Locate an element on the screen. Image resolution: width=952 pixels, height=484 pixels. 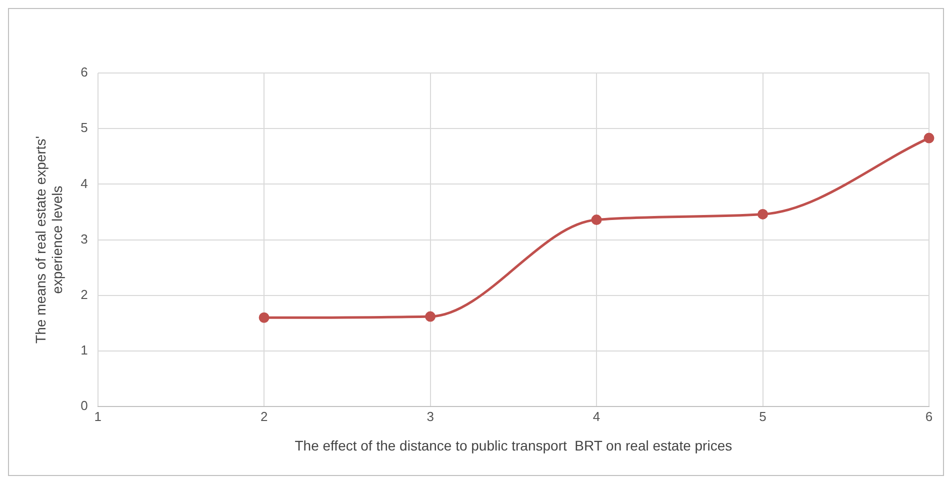
y-tick-label: 6 is located at coordinates (84, 72).